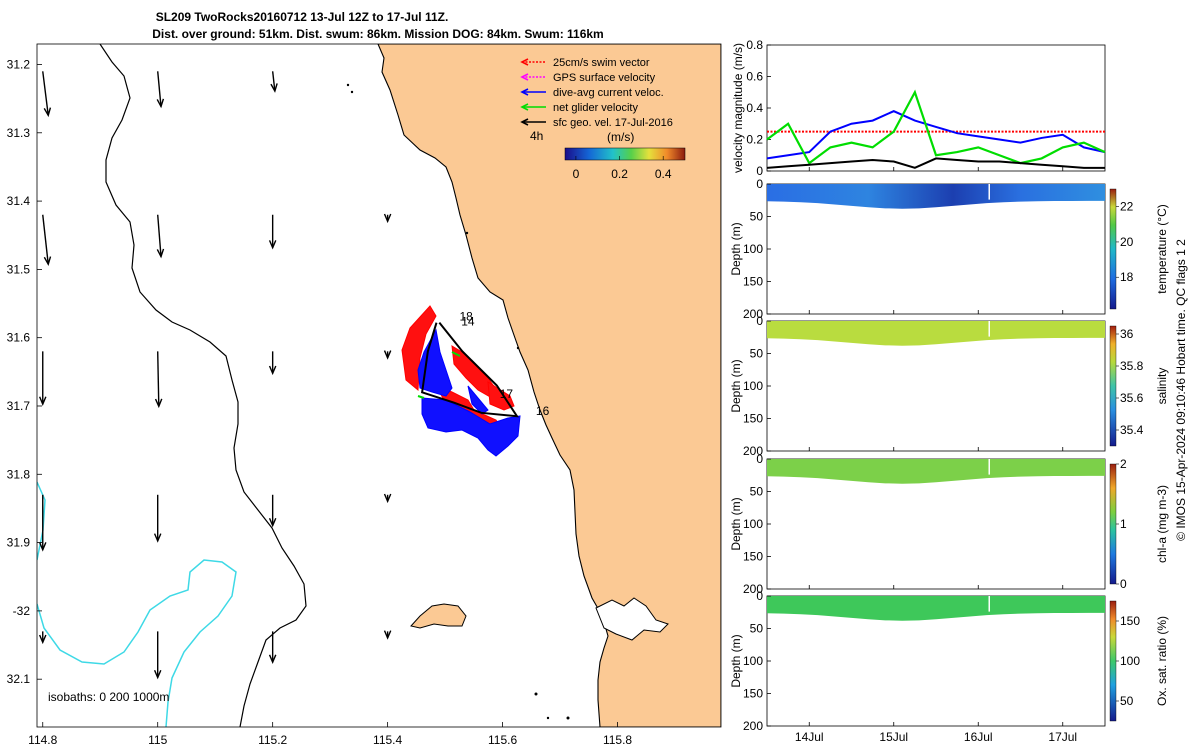  What do you see at coordinates (936, 129) in the screenshot?
I see `velocity-series` at bounding box center [936, 129].